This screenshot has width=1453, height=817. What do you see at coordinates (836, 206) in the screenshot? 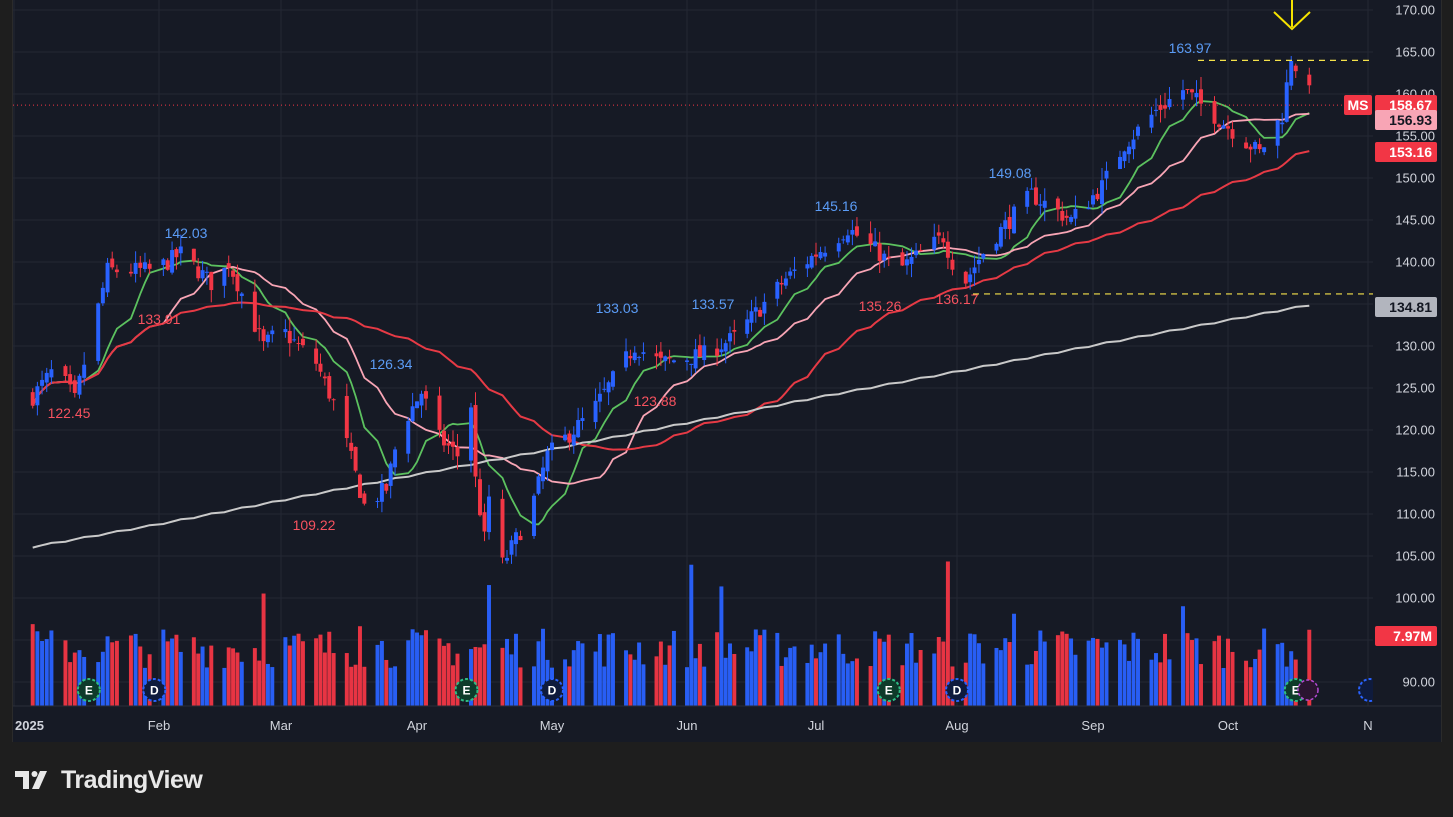
I see `price-annotation: 145.16` at bounding box center [836, 206].